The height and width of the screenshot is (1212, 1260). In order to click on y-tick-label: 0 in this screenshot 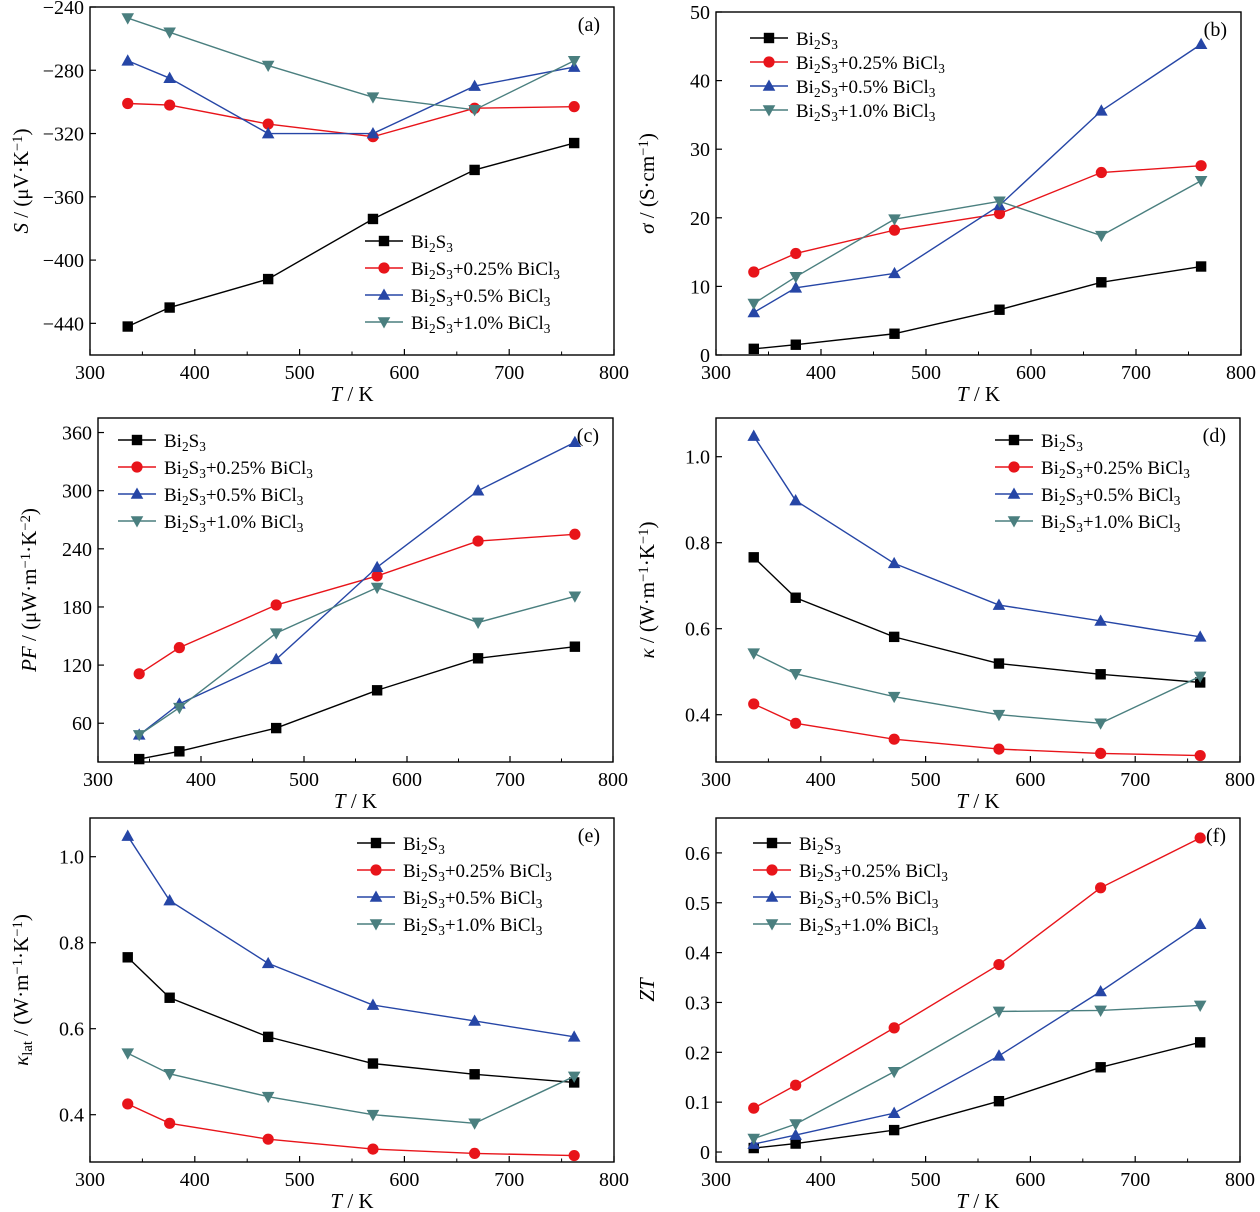, I will do `click(705, 356)`.